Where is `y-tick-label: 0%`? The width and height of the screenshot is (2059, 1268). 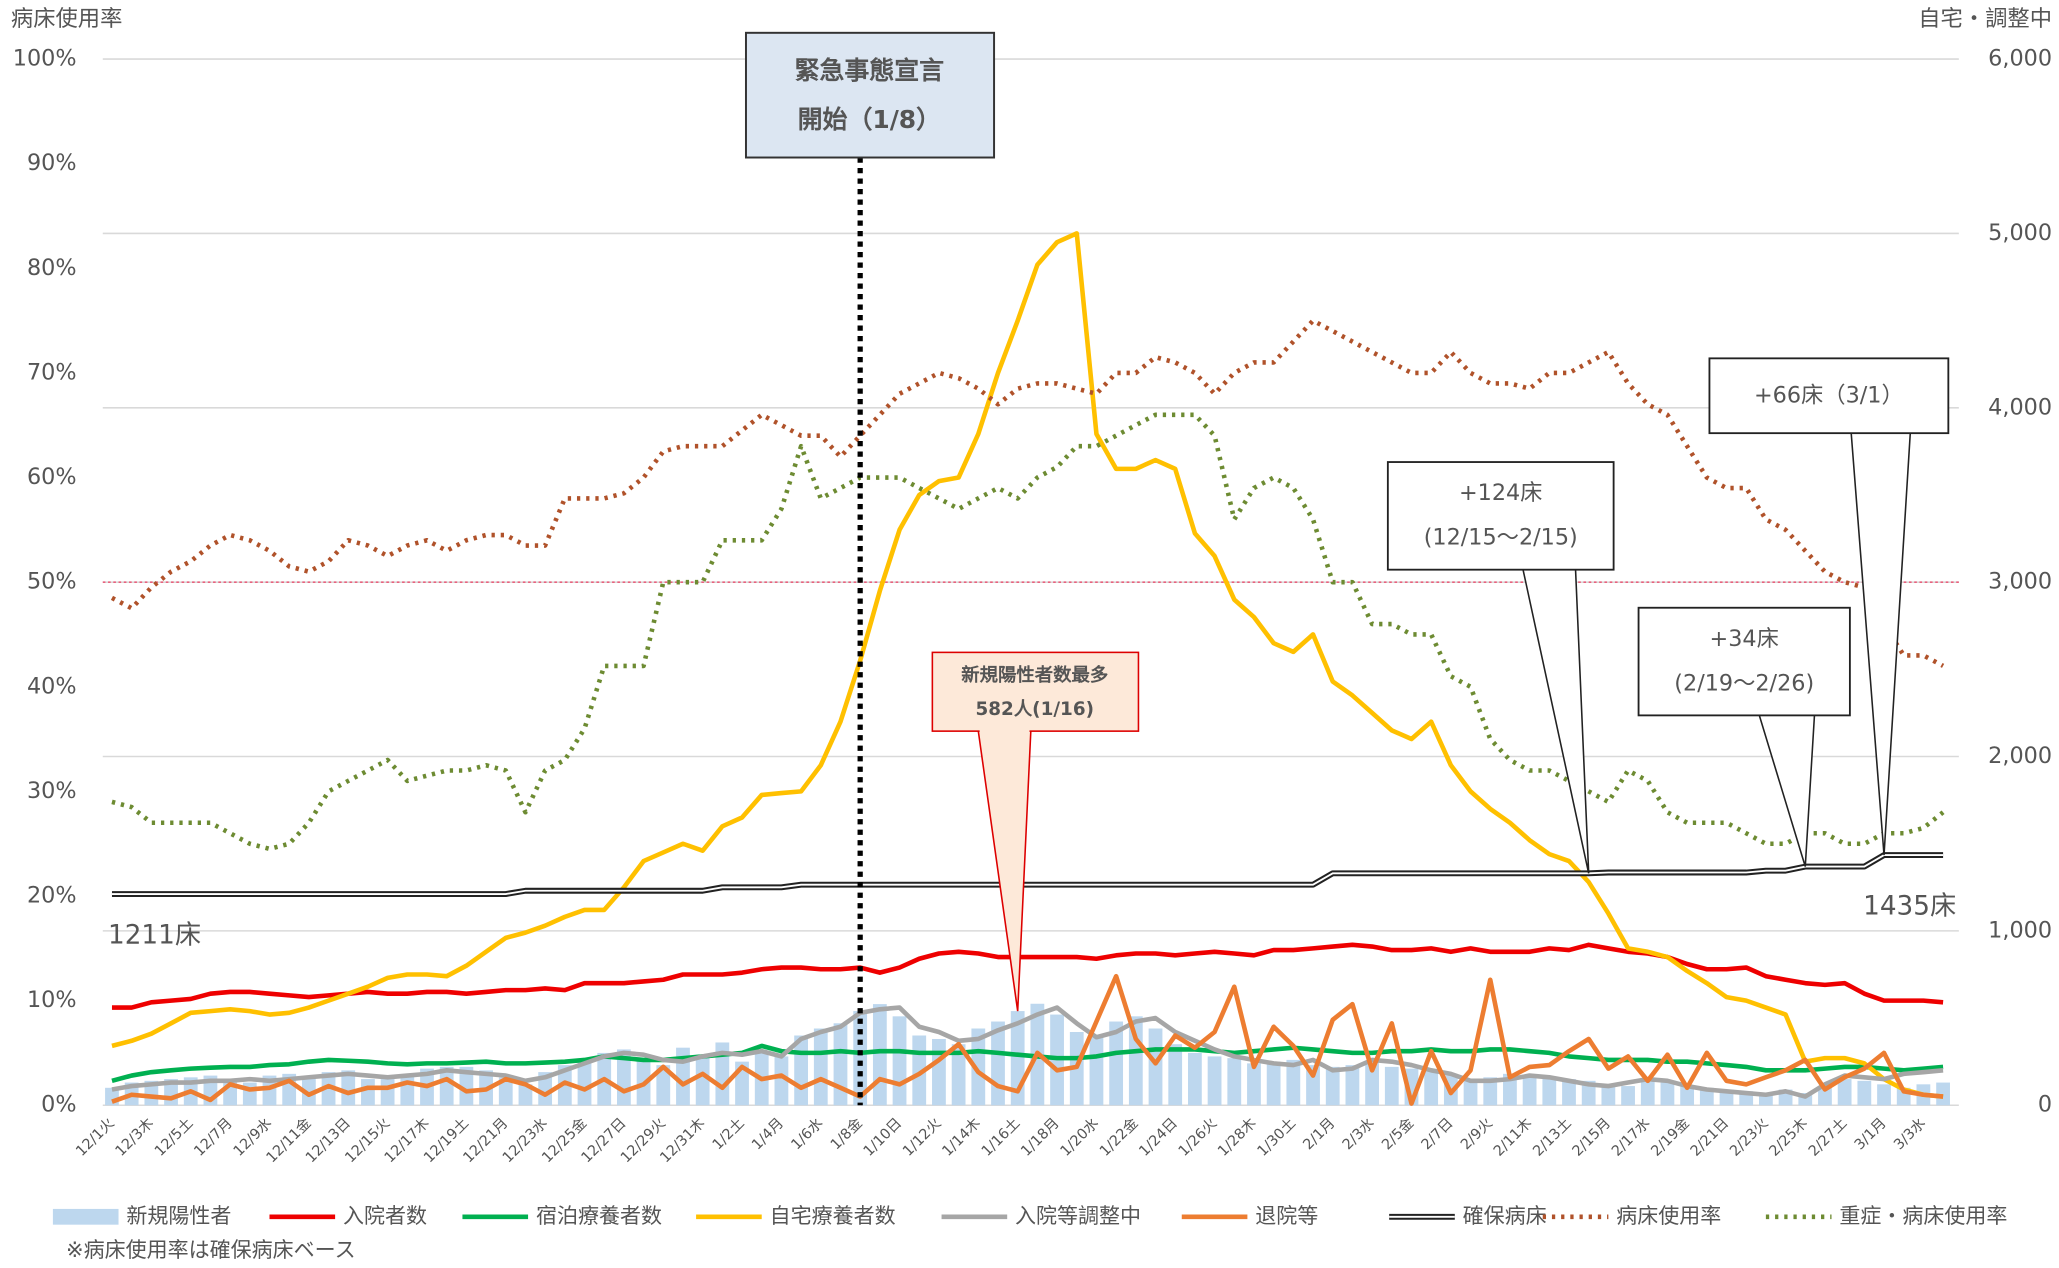 y-tick-label: 0% is located at coordinates (58, 1105).